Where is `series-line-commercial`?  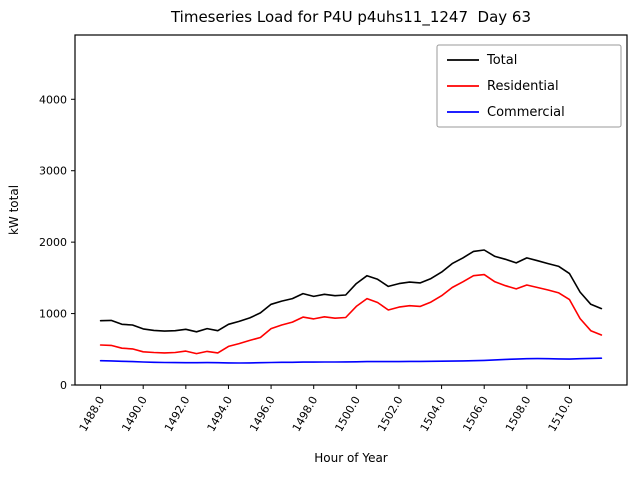 series-line-commercial is located at coordinates (351, 360).